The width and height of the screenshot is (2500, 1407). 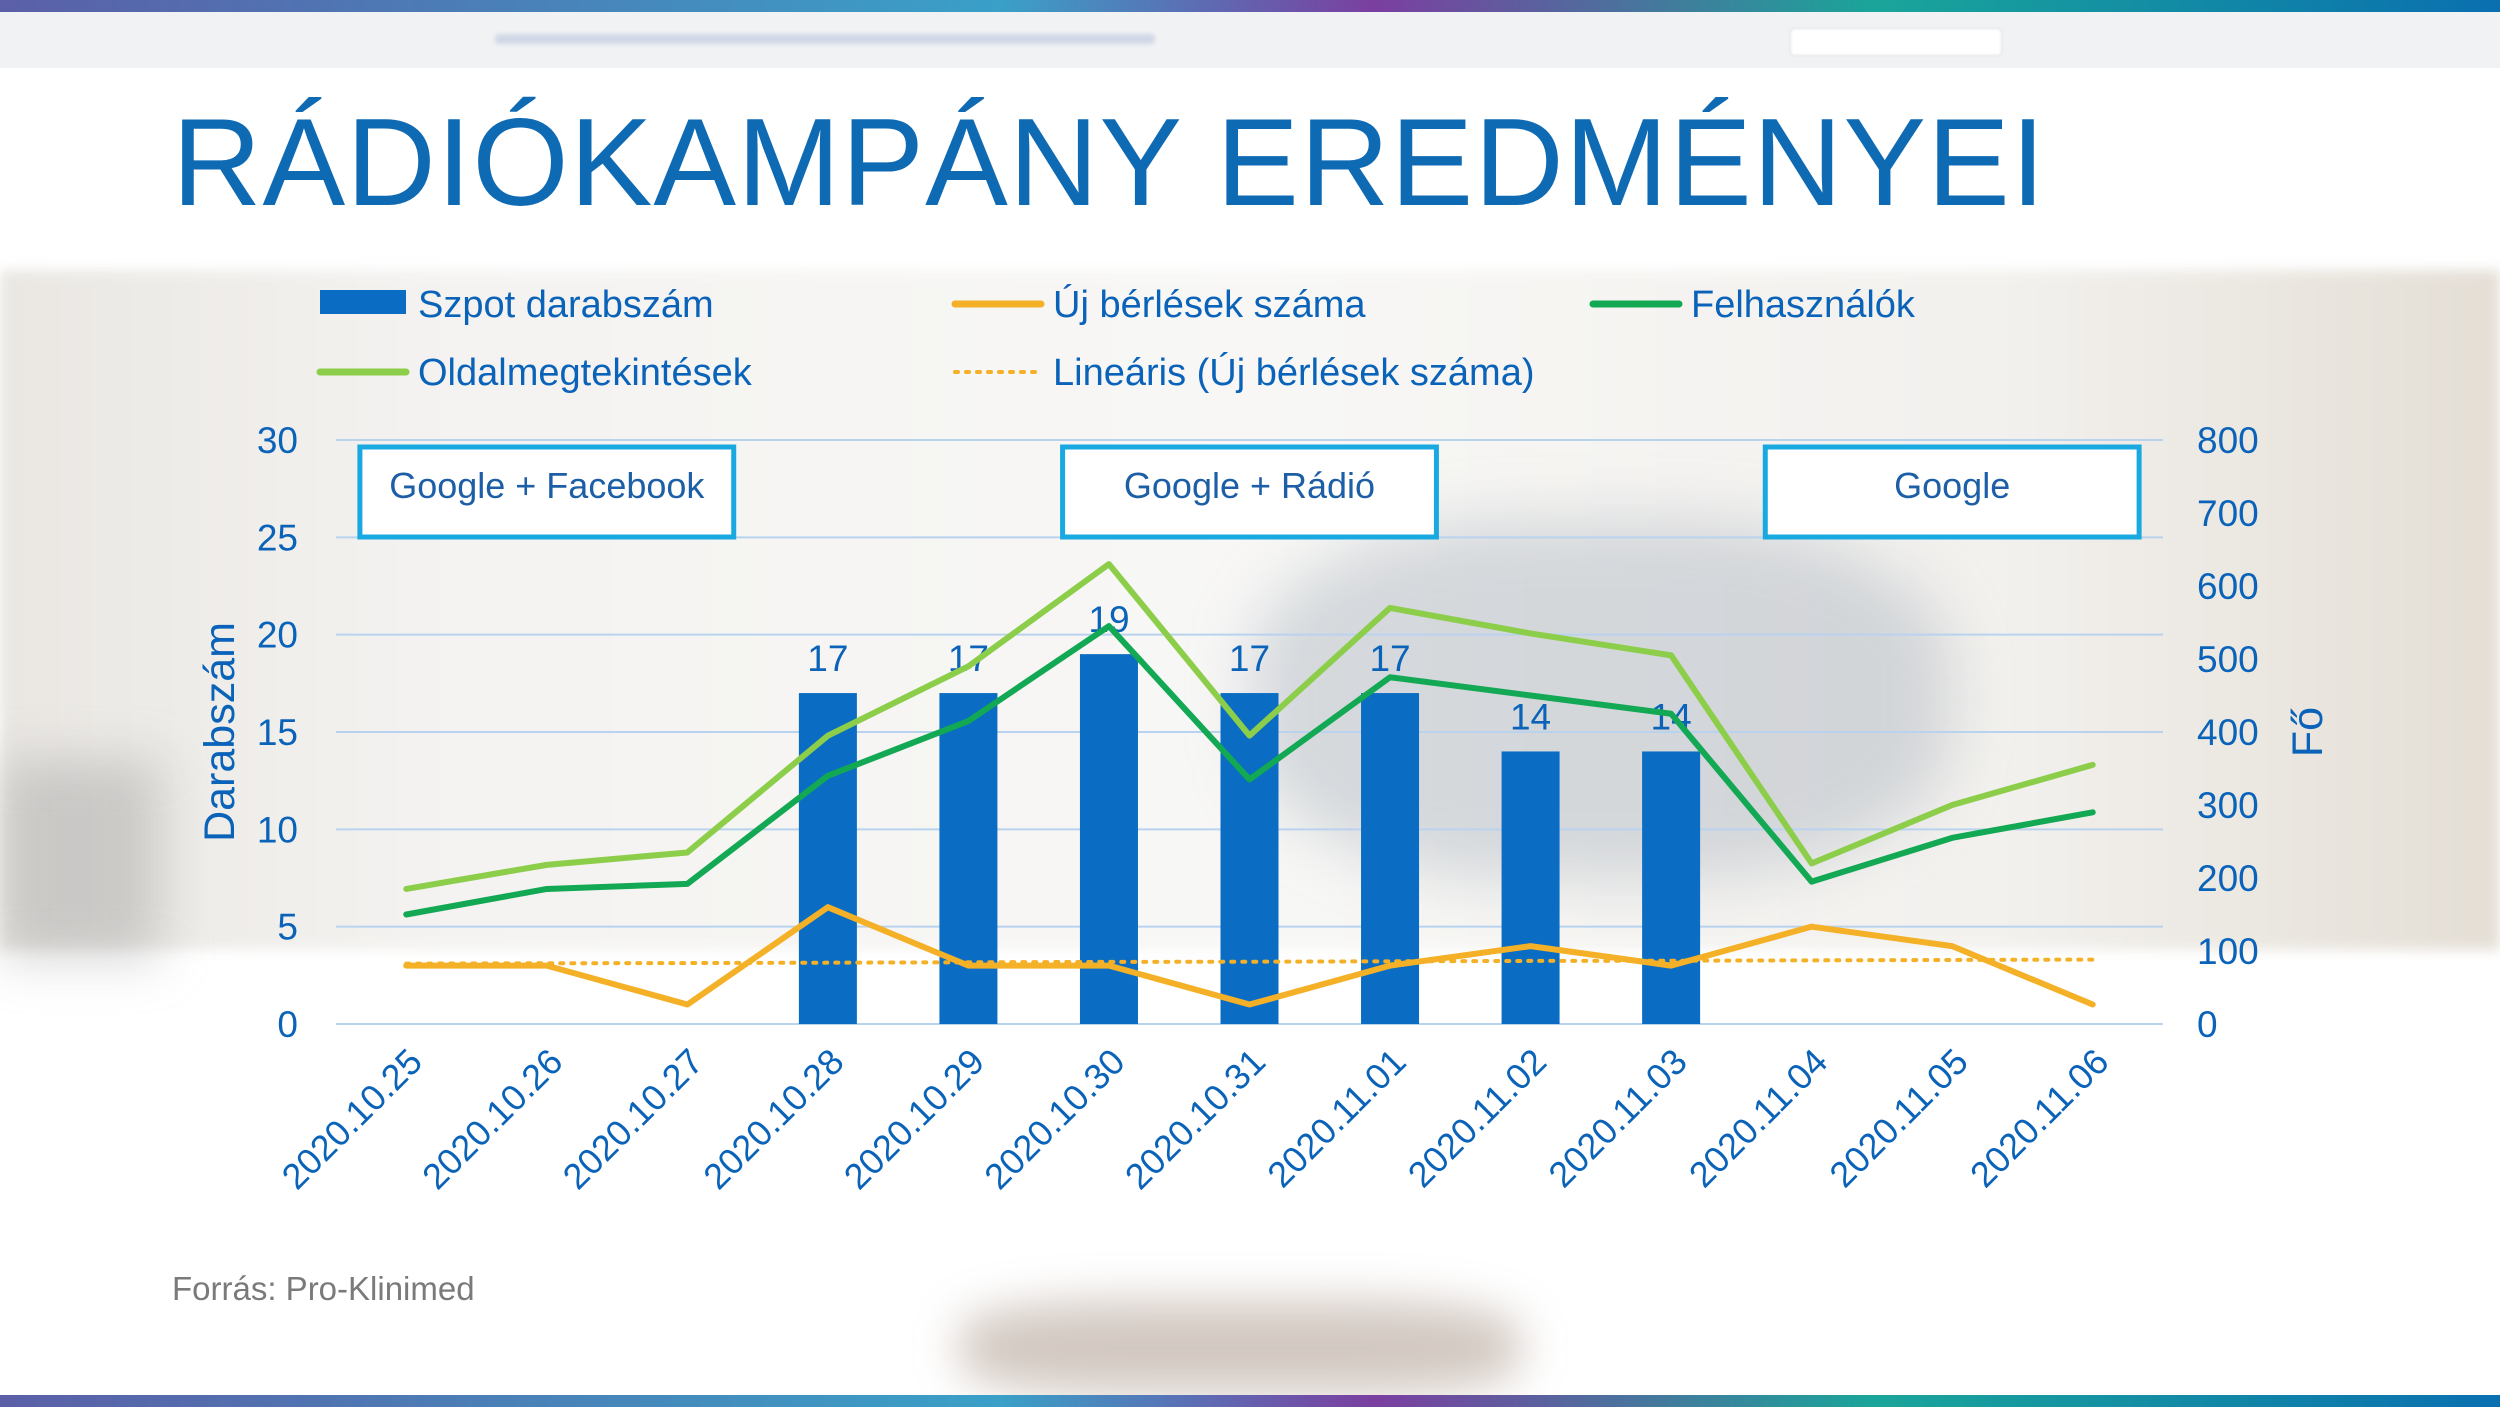 I want to click on y-axis-title: Darabszám, so click(x=220, y=732).